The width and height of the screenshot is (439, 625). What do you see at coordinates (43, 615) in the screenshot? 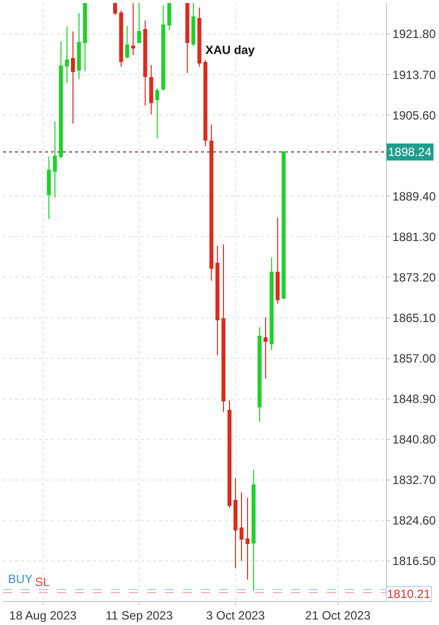
I see `x-tick-label: 18 Aug 2023` at bounding box center [43, 615].